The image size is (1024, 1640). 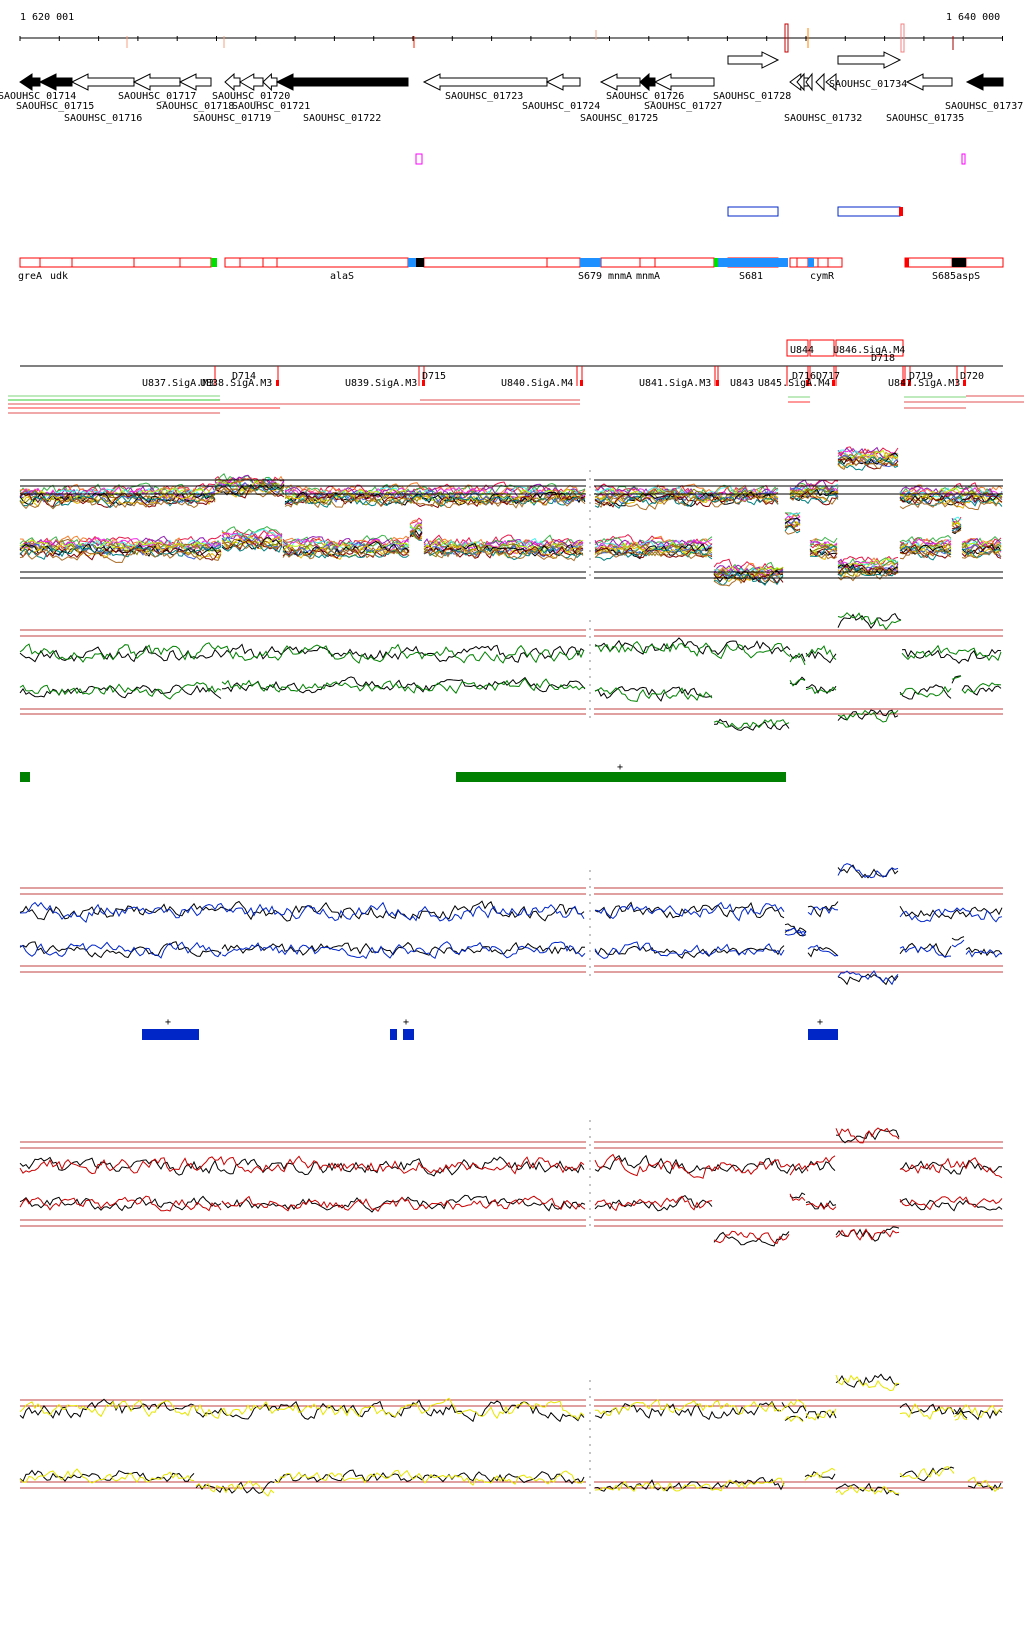 What do you see at coordinates (683, 106) in the screenshot?
I see `gene-label: SAOUHSC_01727` at bounding box center [683, 106].